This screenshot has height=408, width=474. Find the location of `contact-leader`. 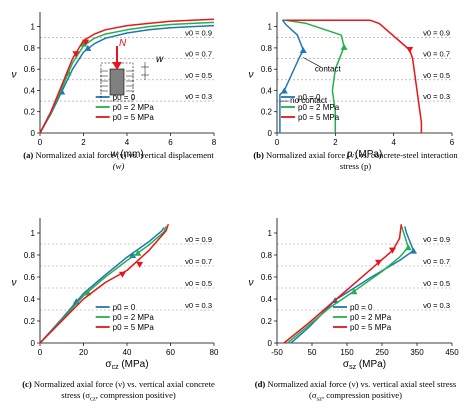

contact-leader is located at coordinates (312, 62).